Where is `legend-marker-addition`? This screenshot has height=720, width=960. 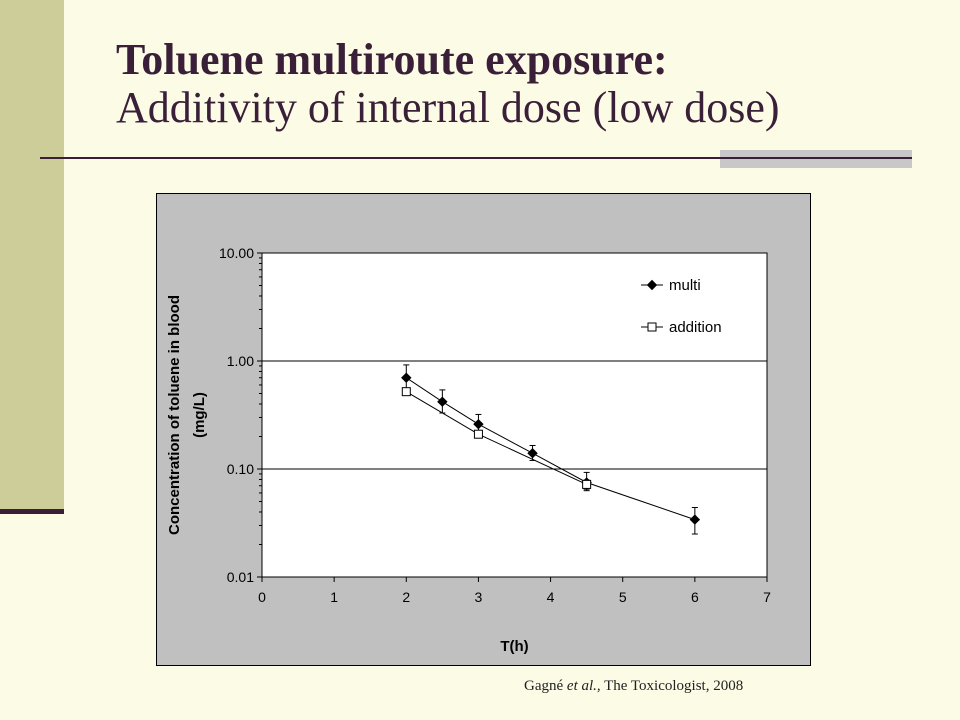
legend-marker-addition is located at coordinates (652, 327).